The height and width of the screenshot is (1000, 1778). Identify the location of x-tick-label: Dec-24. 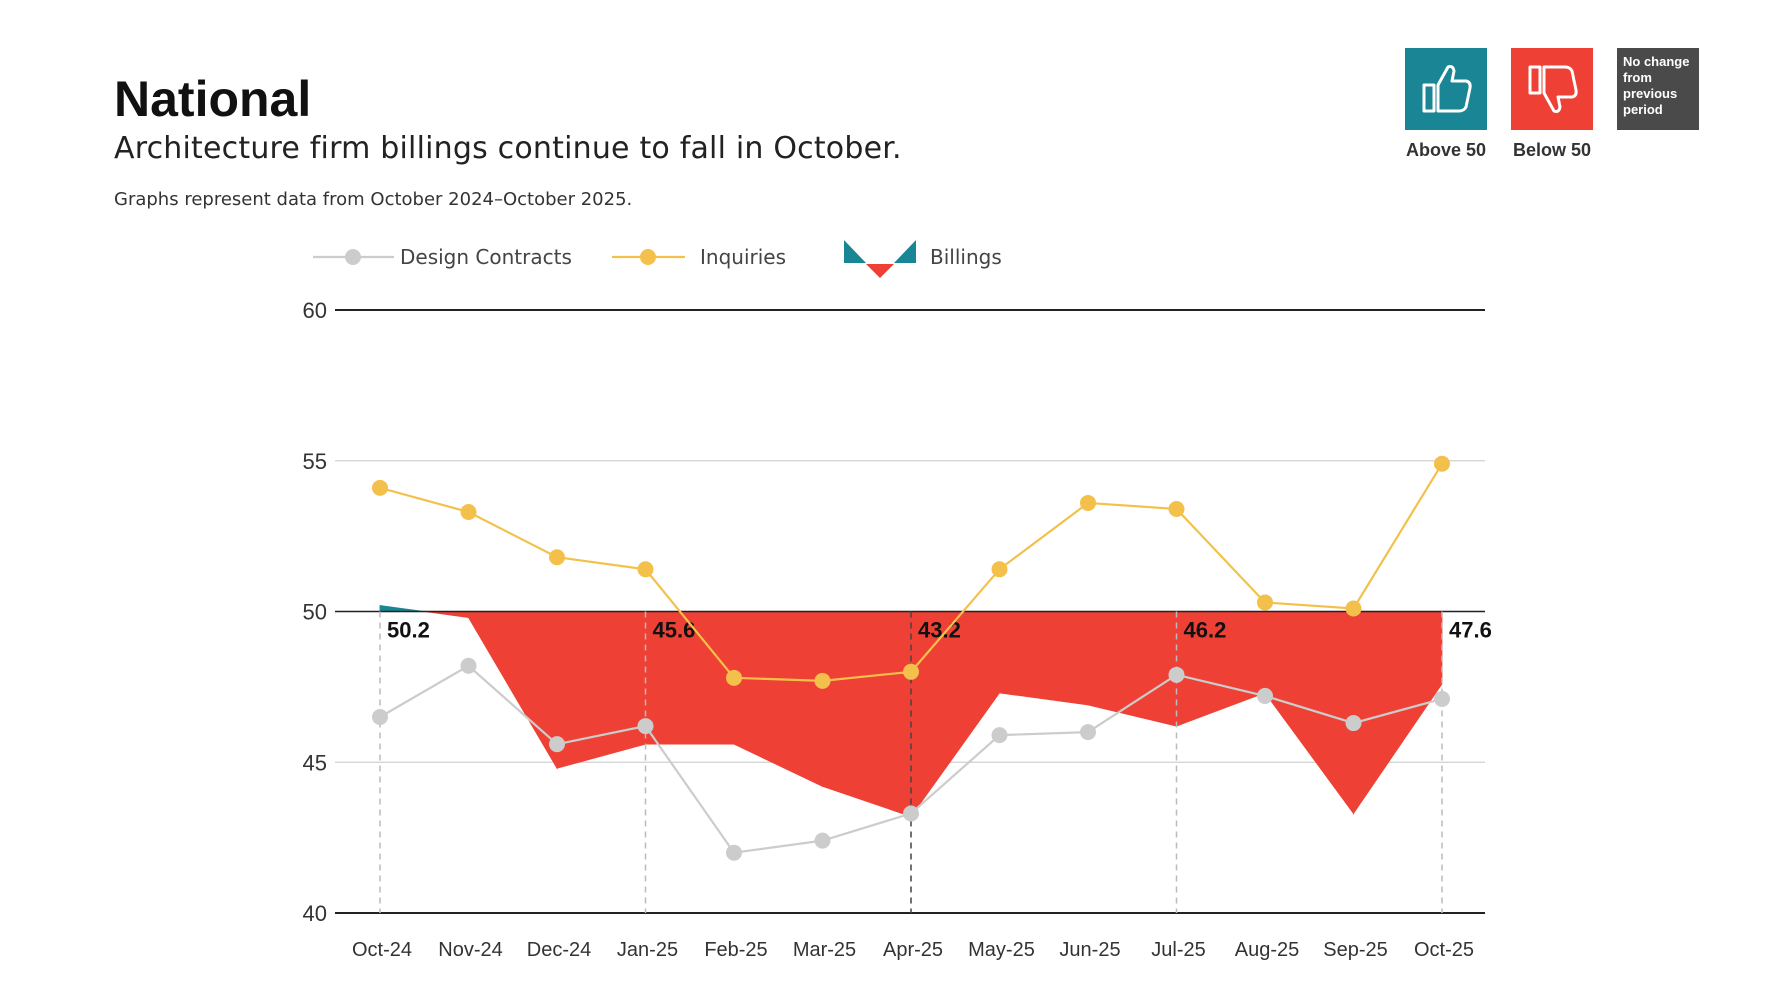
(559, 950).